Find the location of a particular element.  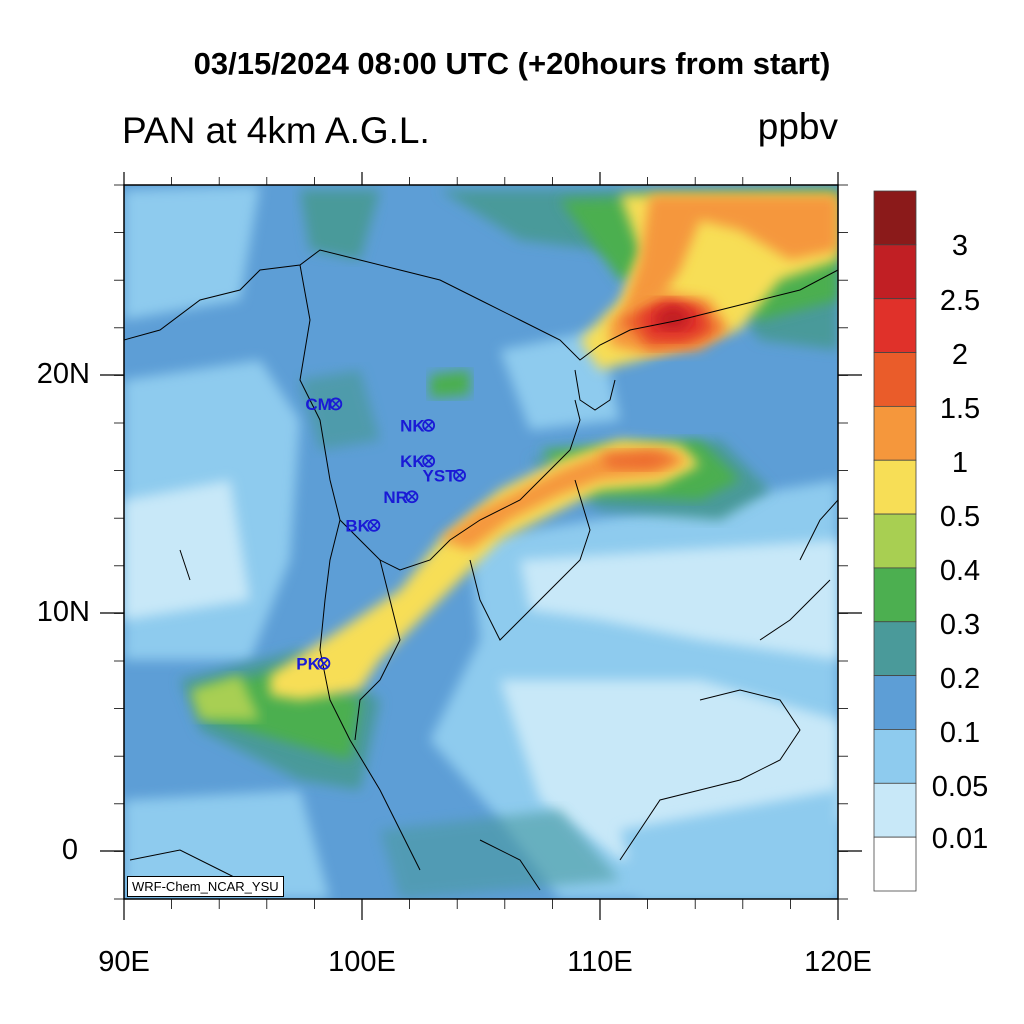

units-label: ppbv is located at coordinates (797, 126).